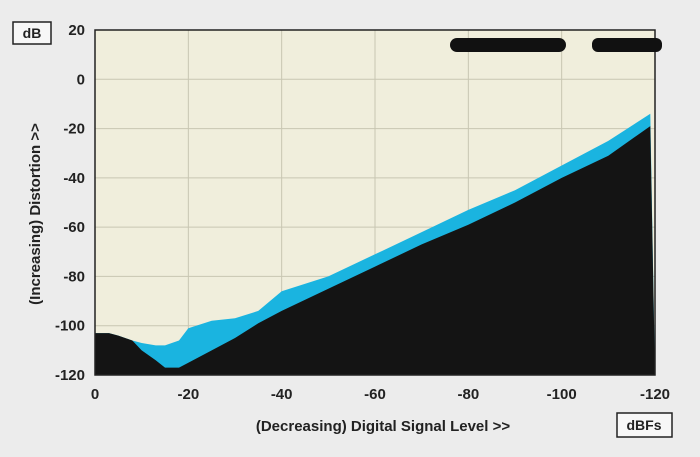 The width and height of the screenshot is (700, 457). What do you see at coordinates (76, 30) in the screenshot?
I see `y-tick-label: 20` at bounding box center [76, 30].